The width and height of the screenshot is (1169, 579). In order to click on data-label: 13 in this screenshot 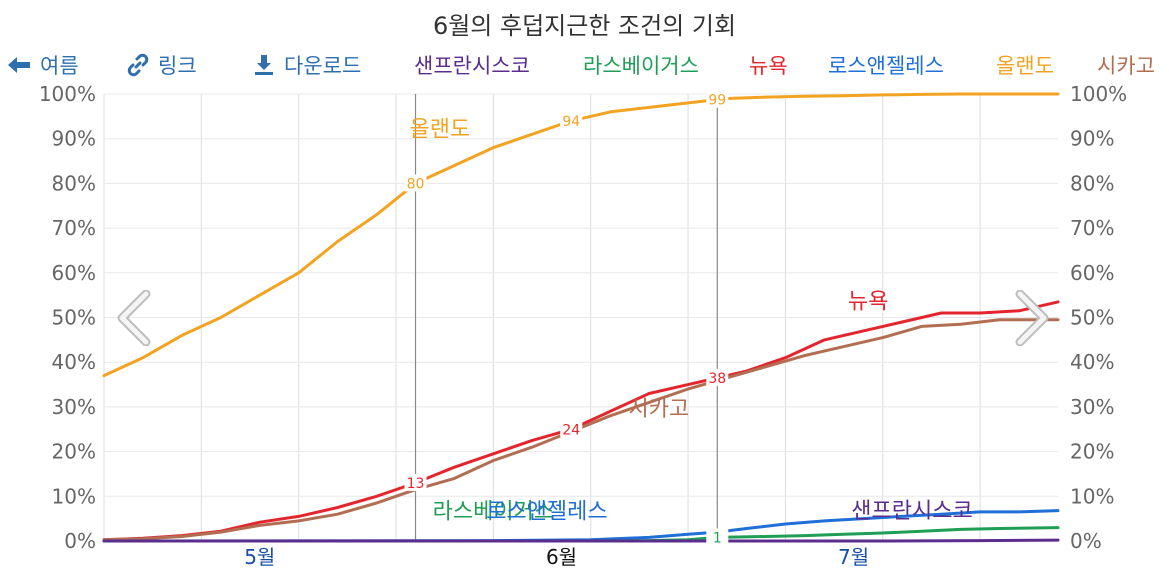, I will do `click(416, 484)`.